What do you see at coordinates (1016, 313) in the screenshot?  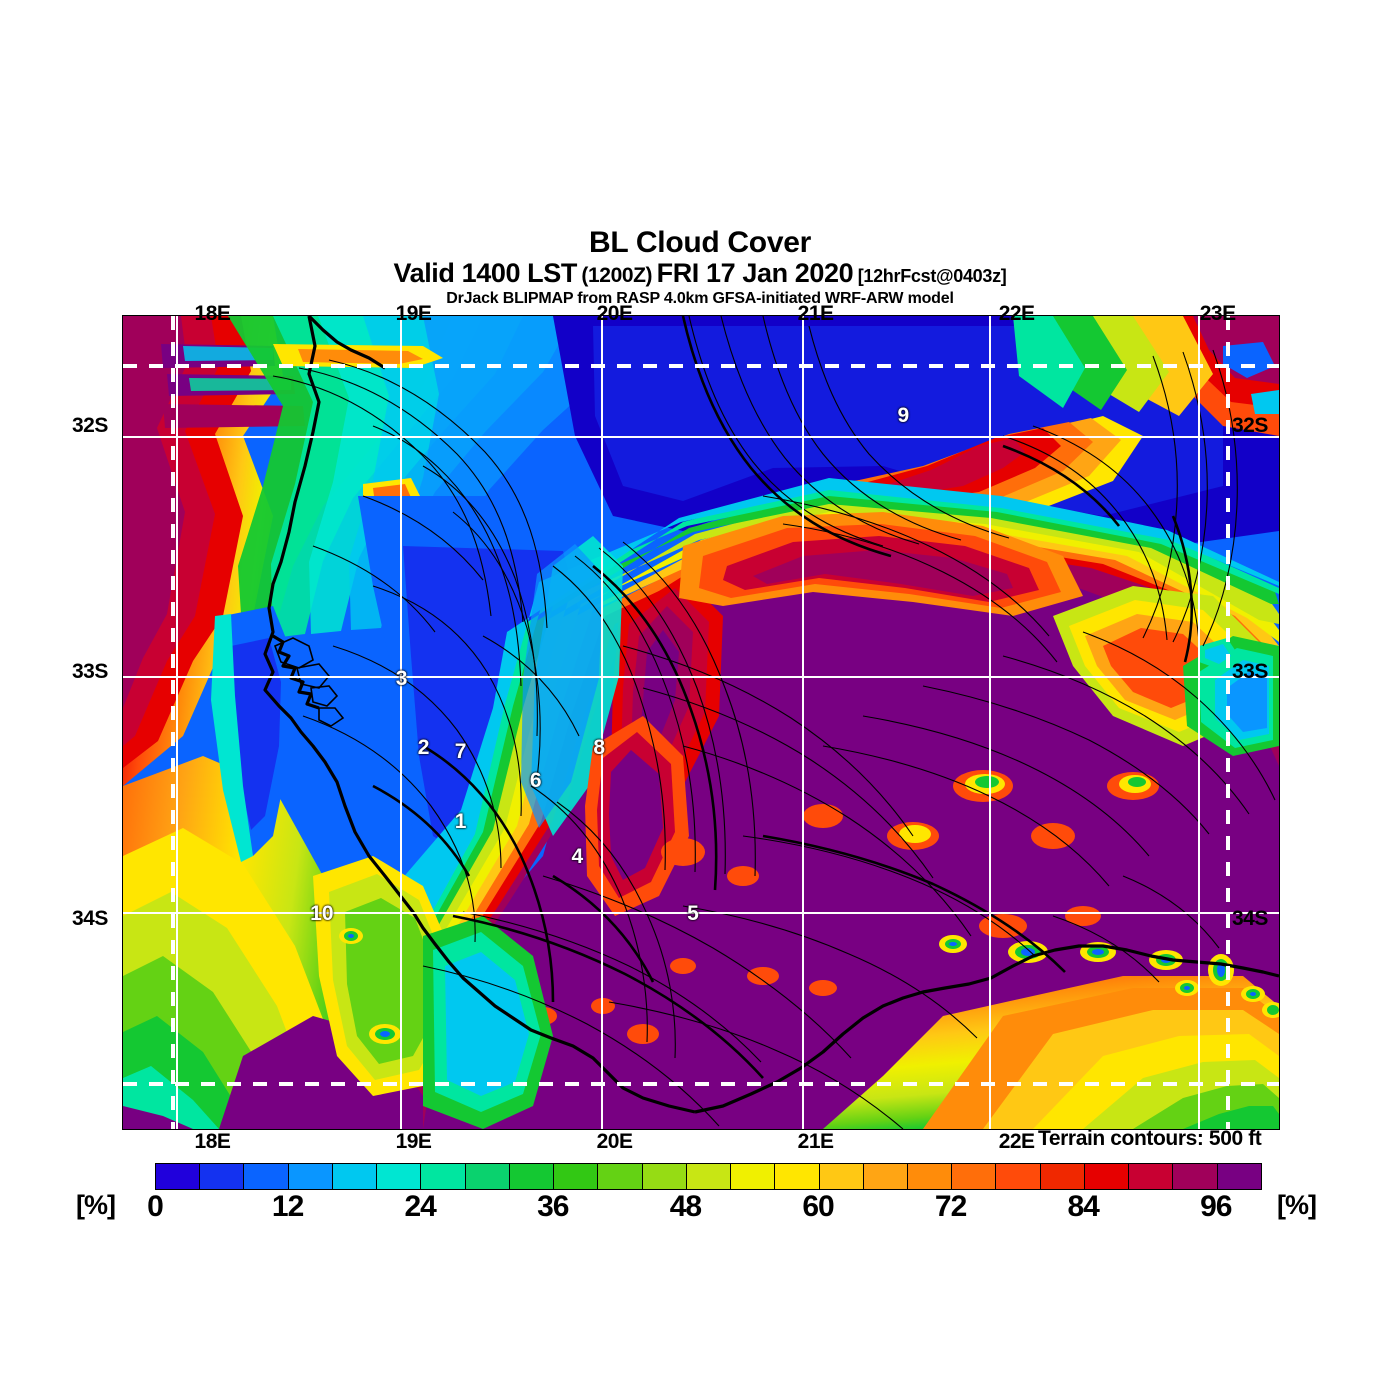 I see `axis-label-top-22E: 22E` at bounding box center [1016, 313].